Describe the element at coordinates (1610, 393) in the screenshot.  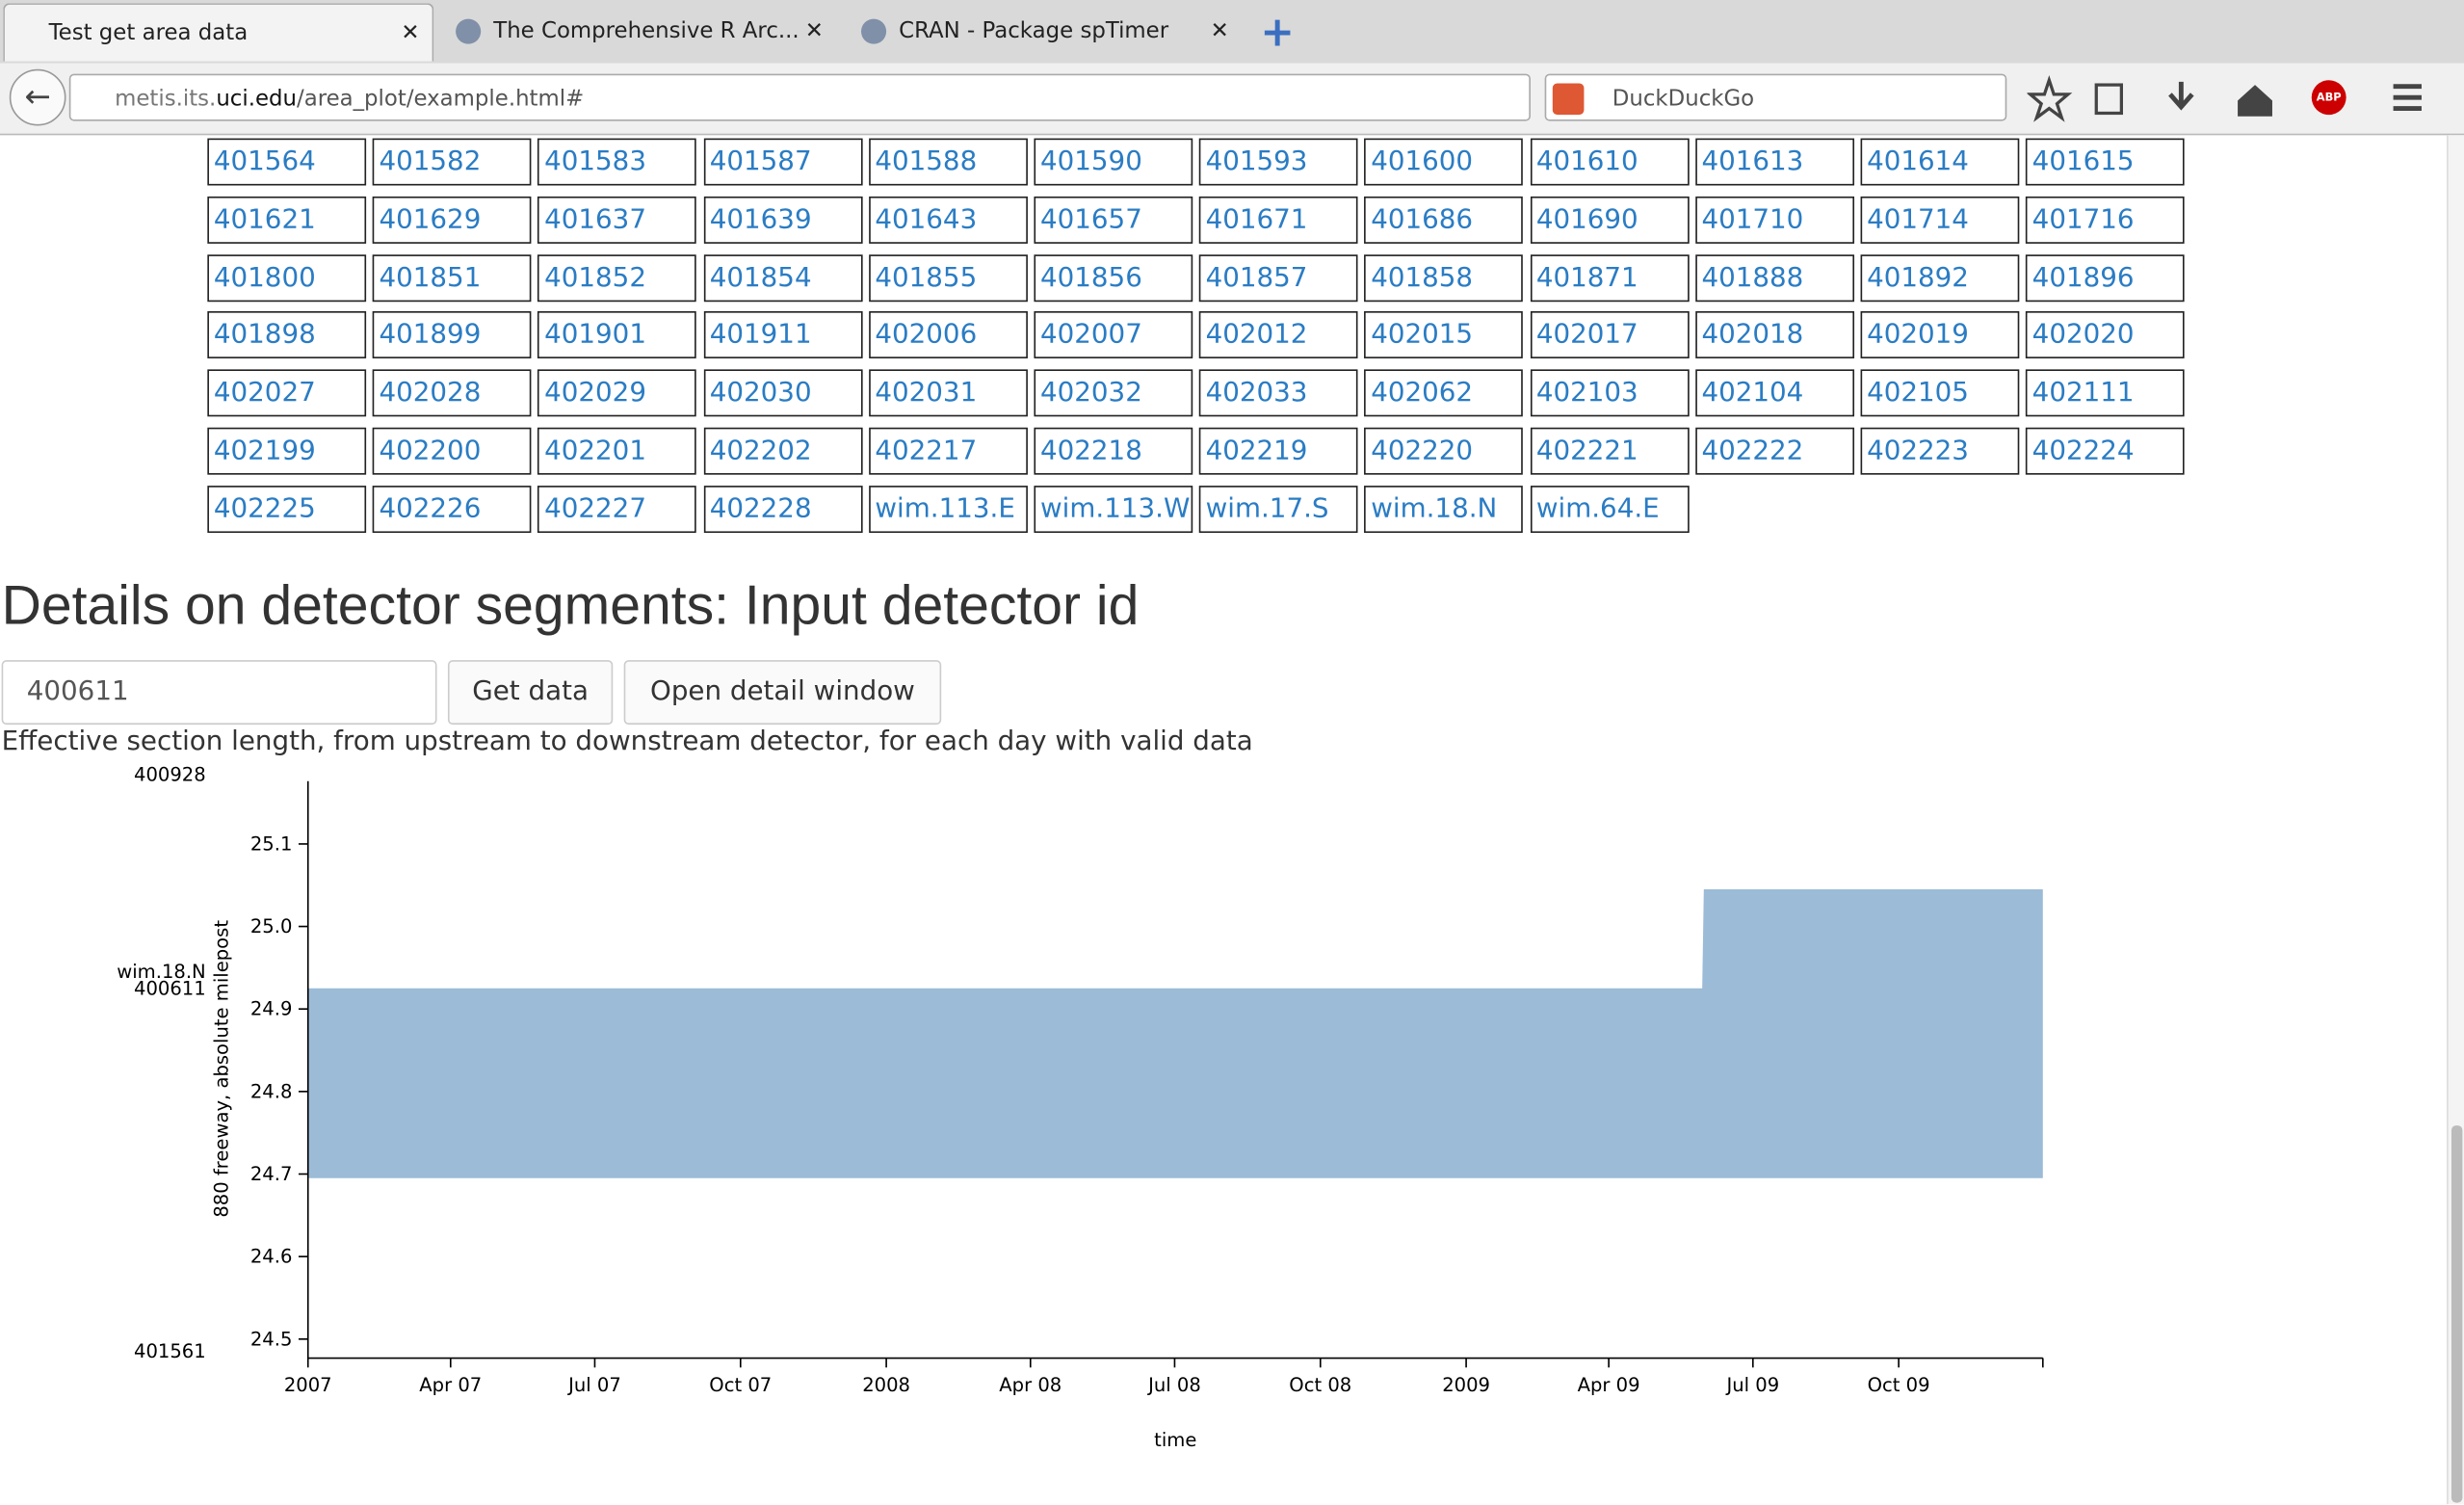
I see `detector-link: 402103` at that location.